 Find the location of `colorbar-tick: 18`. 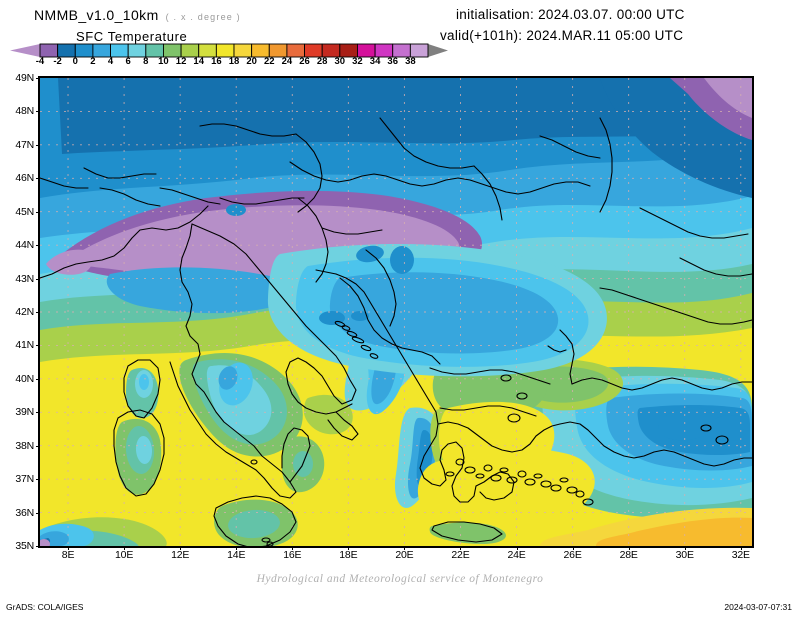

colorbar-tick: 18 is located at coordinates (234, 61).